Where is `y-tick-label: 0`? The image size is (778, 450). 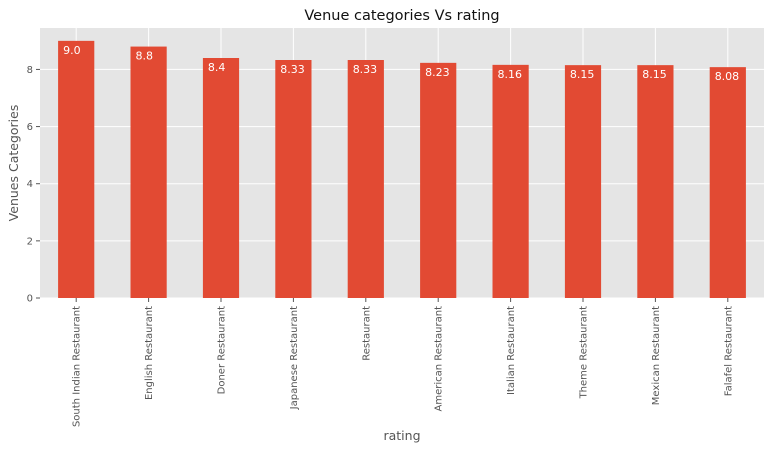
y-tick-label: 0 is located at coordinates (30, 299).